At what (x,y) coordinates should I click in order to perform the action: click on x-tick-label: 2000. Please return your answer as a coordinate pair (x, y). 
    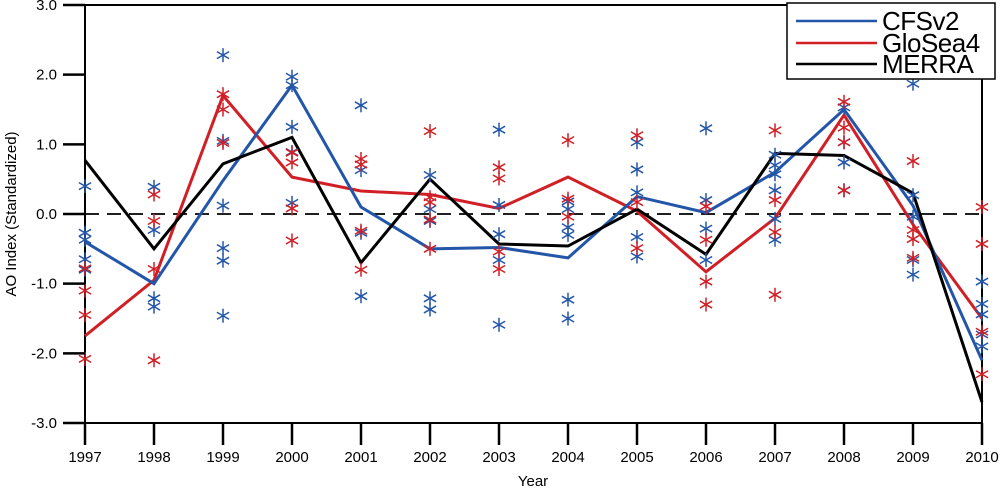
    Looking at the image, I should click on (291, 457).